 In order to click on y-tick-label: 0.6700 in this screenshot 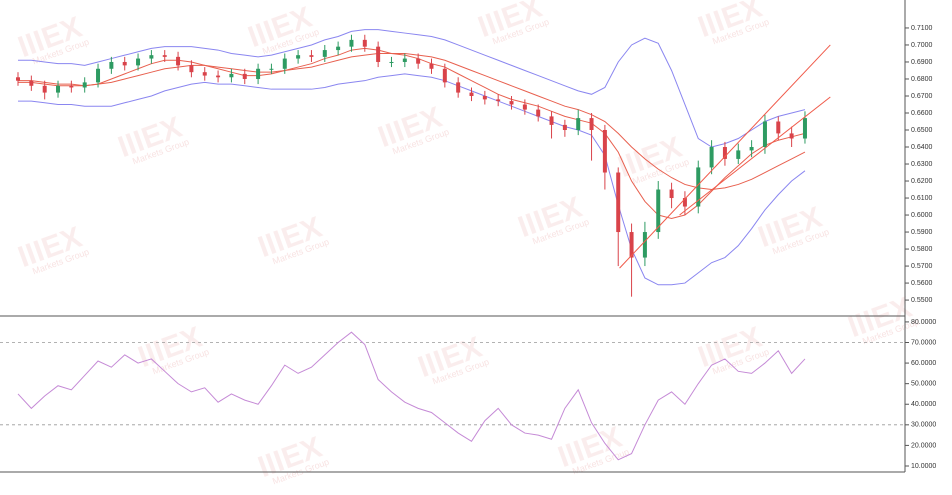, I will do `click(922, 96)`.